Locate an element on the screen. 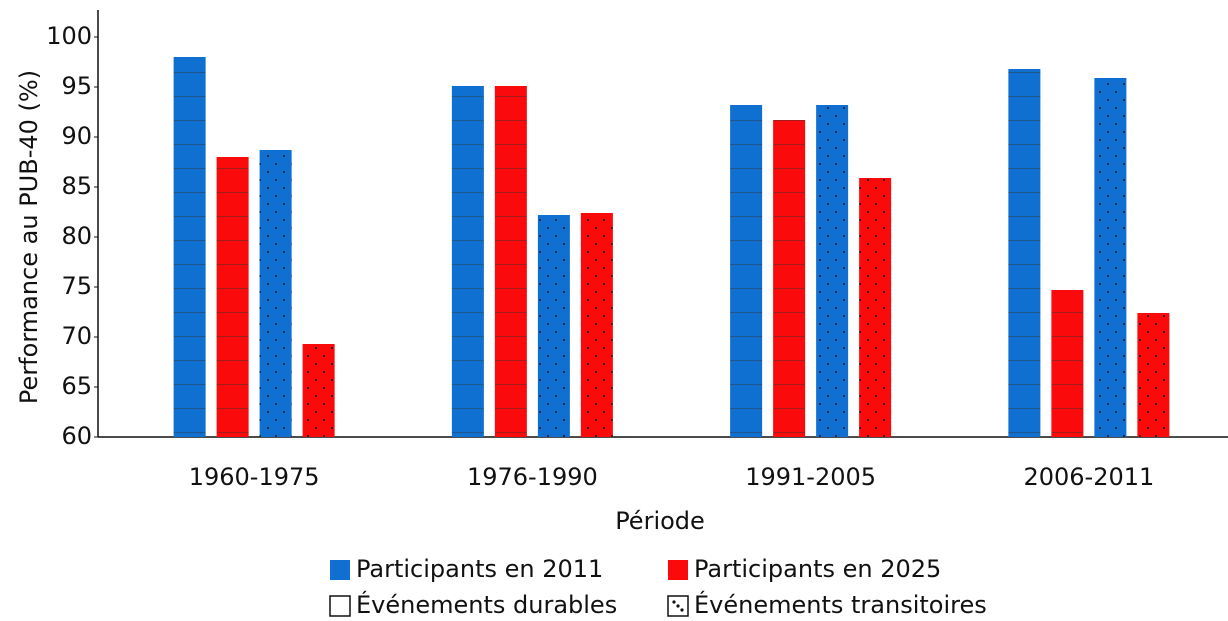 This screenshot has width=1228, height=621. x-tick-label: 1960-1975 is located at coordinates (254, 477).